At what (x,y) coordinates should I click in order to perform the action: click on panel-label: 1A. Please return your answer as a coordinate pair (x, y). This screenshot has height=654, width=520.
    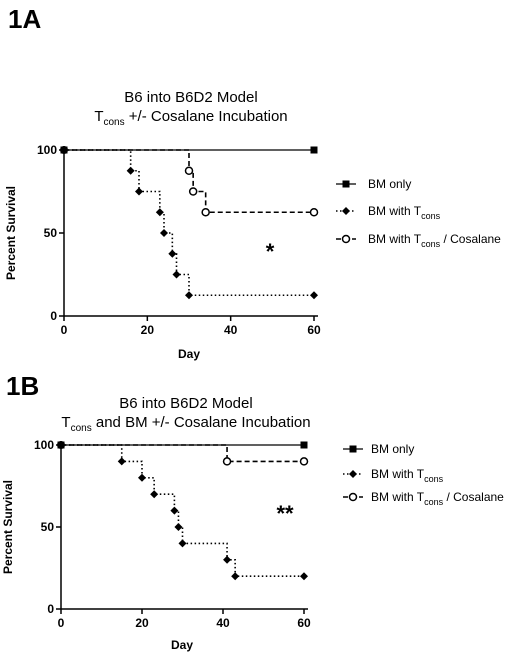
    Looking at the image, I should click on (24, 19).